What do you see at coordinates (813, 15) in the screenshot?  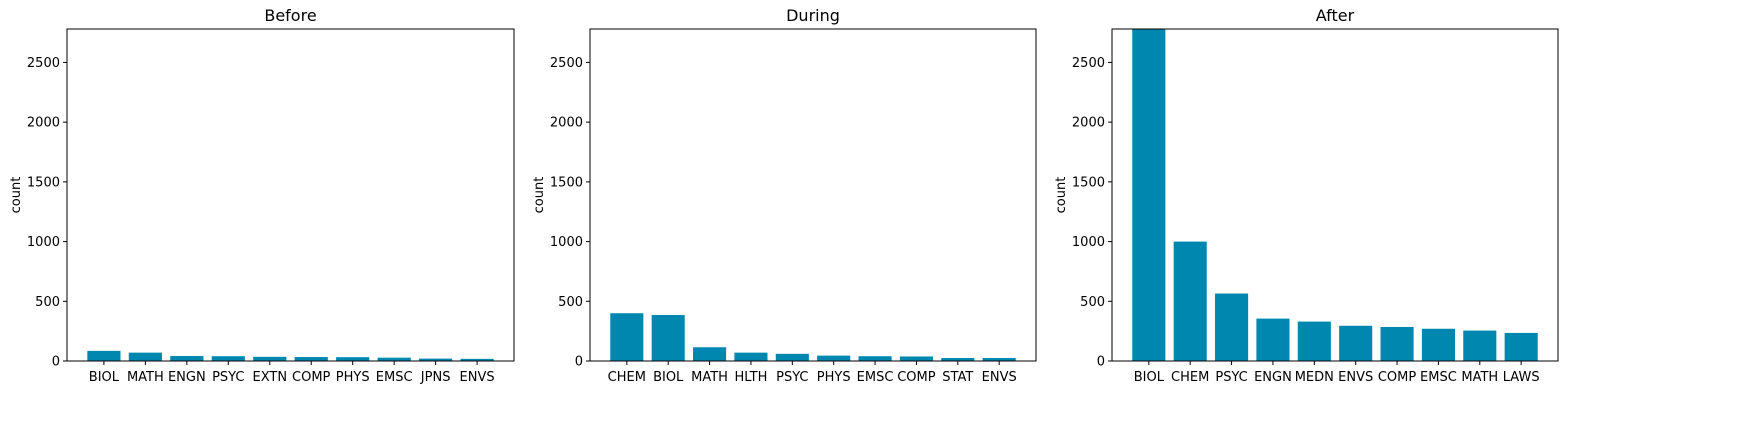 I see `chart-title: During` at bounding box center [813, 15].